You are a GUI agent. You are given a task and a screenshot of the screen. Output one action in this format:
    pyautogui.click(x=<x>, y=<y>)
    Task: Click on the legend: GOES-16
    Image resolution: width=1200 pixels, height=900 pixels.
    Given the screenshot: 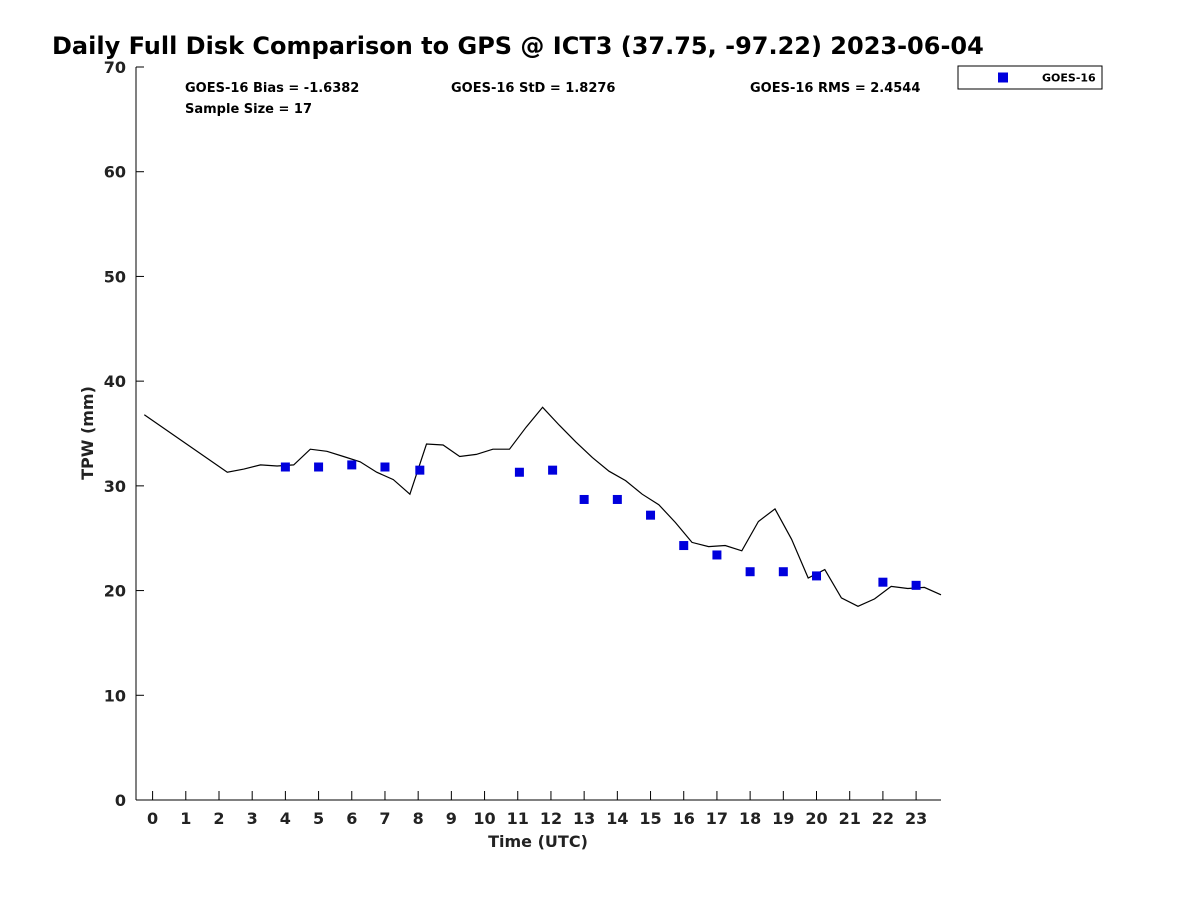 What is the action you would take?
    pyautogui.click(x=1030, y=77)
    